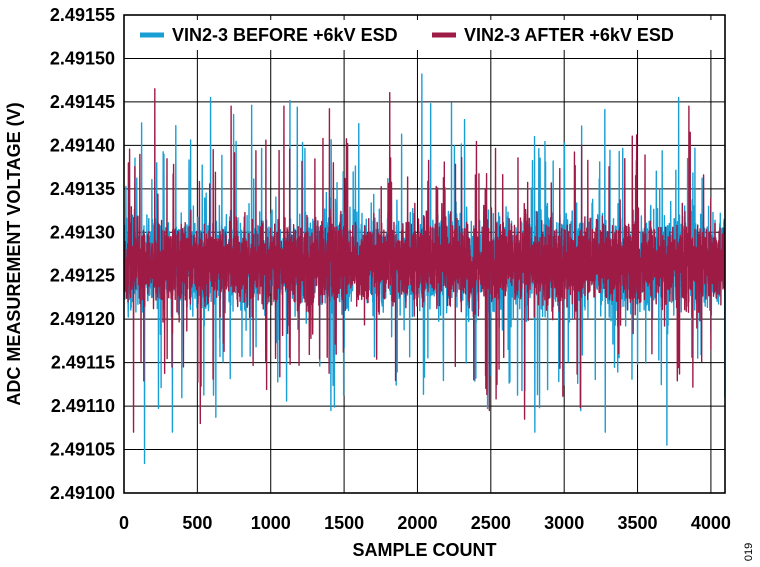 Image resolution: width=760 pixels, height=567 pixels. Describe the element at coordinates (82, 15) in the screenshot. I see `y-tick-label: 2.49155` at that location.